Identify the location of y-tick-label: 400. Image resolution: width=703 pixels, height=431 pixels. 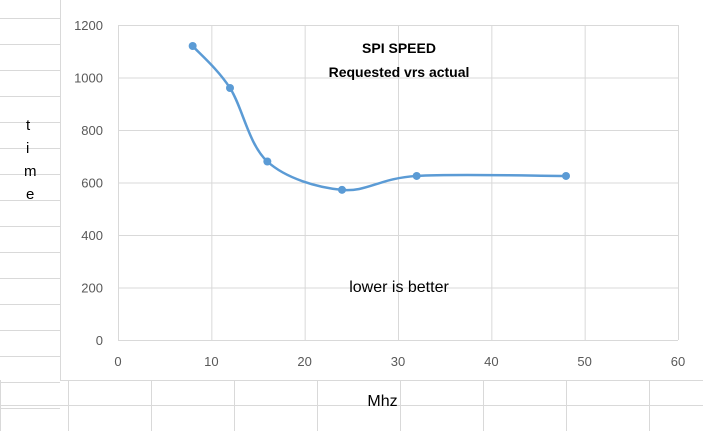
(92, 235).